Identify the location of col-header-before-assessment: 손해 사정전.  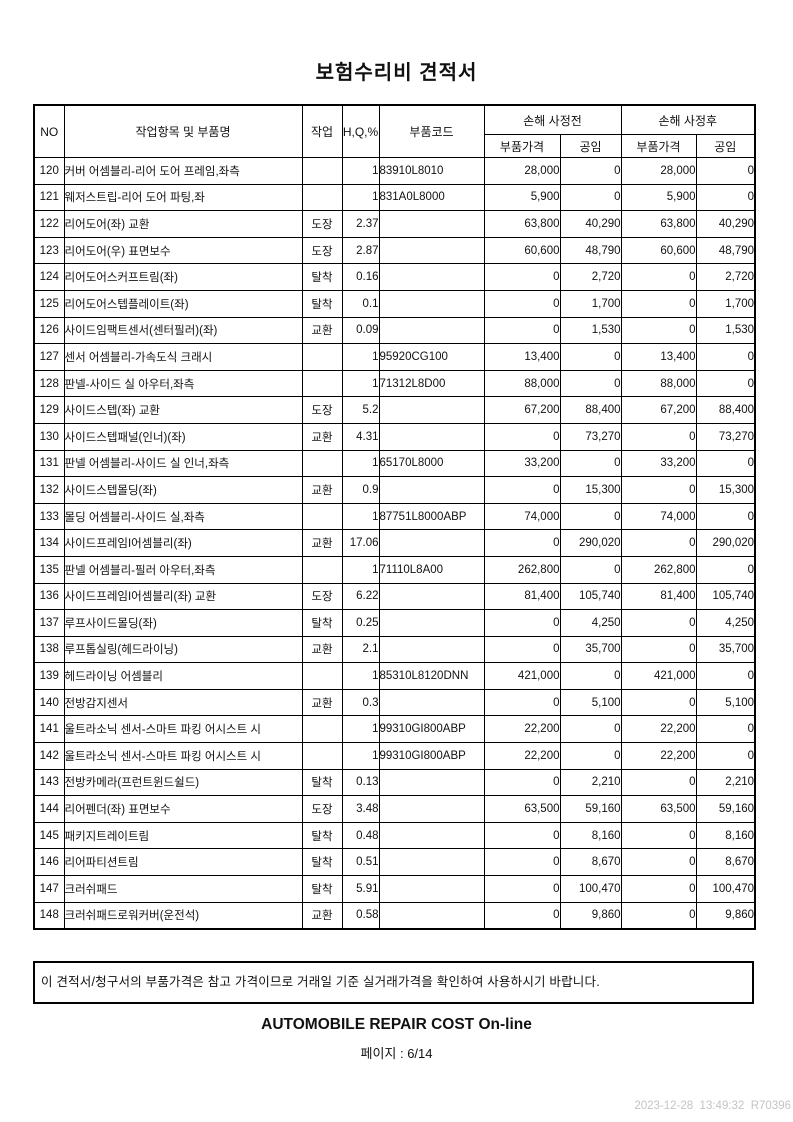
(552, 119).